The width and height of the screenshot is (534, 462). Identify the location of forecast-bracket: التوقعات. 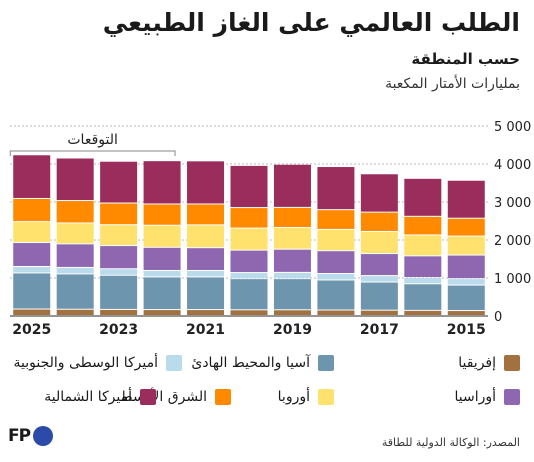
(92, 144).